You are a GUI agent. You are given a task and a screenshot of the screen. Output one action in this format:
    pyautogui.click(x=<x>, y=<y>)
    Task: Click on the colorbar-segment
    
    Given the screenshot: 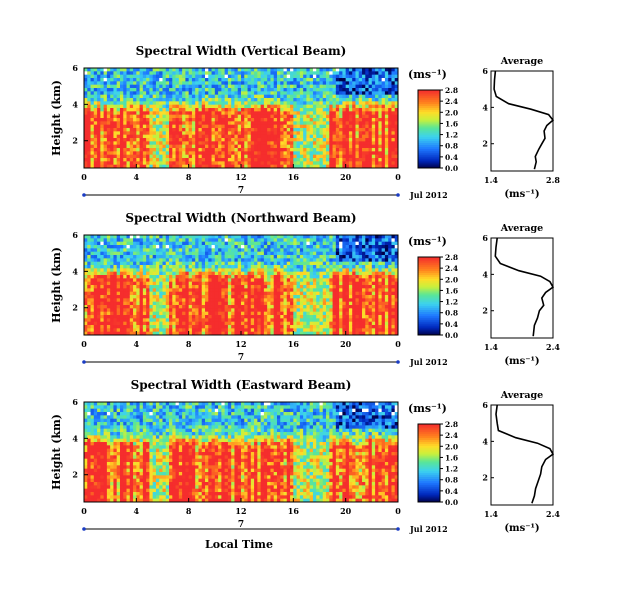 What is the action you would take?
    pyautogui.click(x=429, y=167)
    